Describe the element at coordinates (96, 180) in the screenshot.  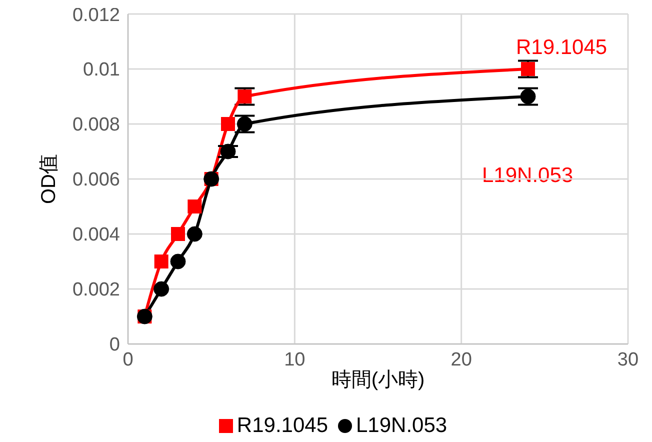
I see `y-tick-label: 0.006` at that location.